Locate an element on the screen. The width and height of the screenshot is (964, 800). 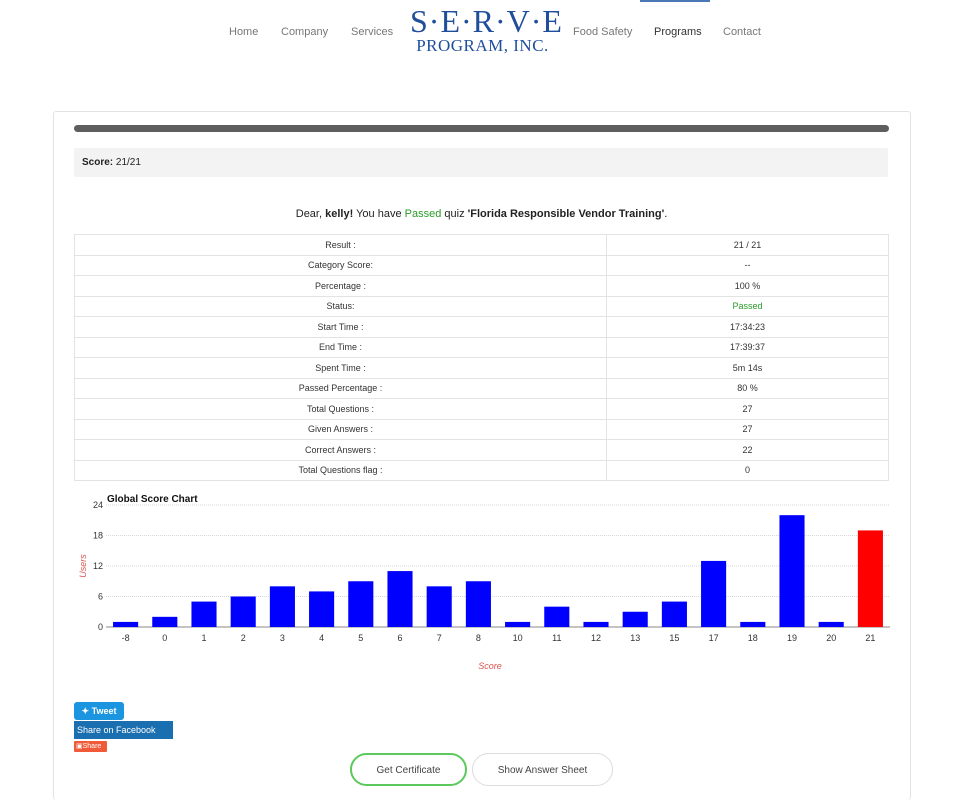
x-tick-label: 5 is located at coordinates (360, 638).